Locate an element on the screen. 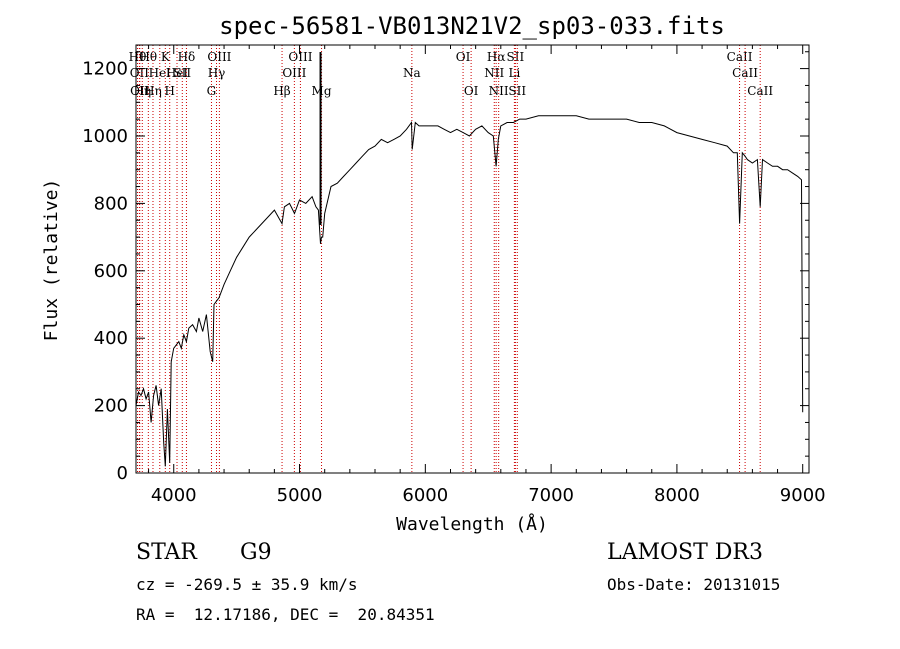  y-tick-label: 600 is located at coordinates (111, 271).